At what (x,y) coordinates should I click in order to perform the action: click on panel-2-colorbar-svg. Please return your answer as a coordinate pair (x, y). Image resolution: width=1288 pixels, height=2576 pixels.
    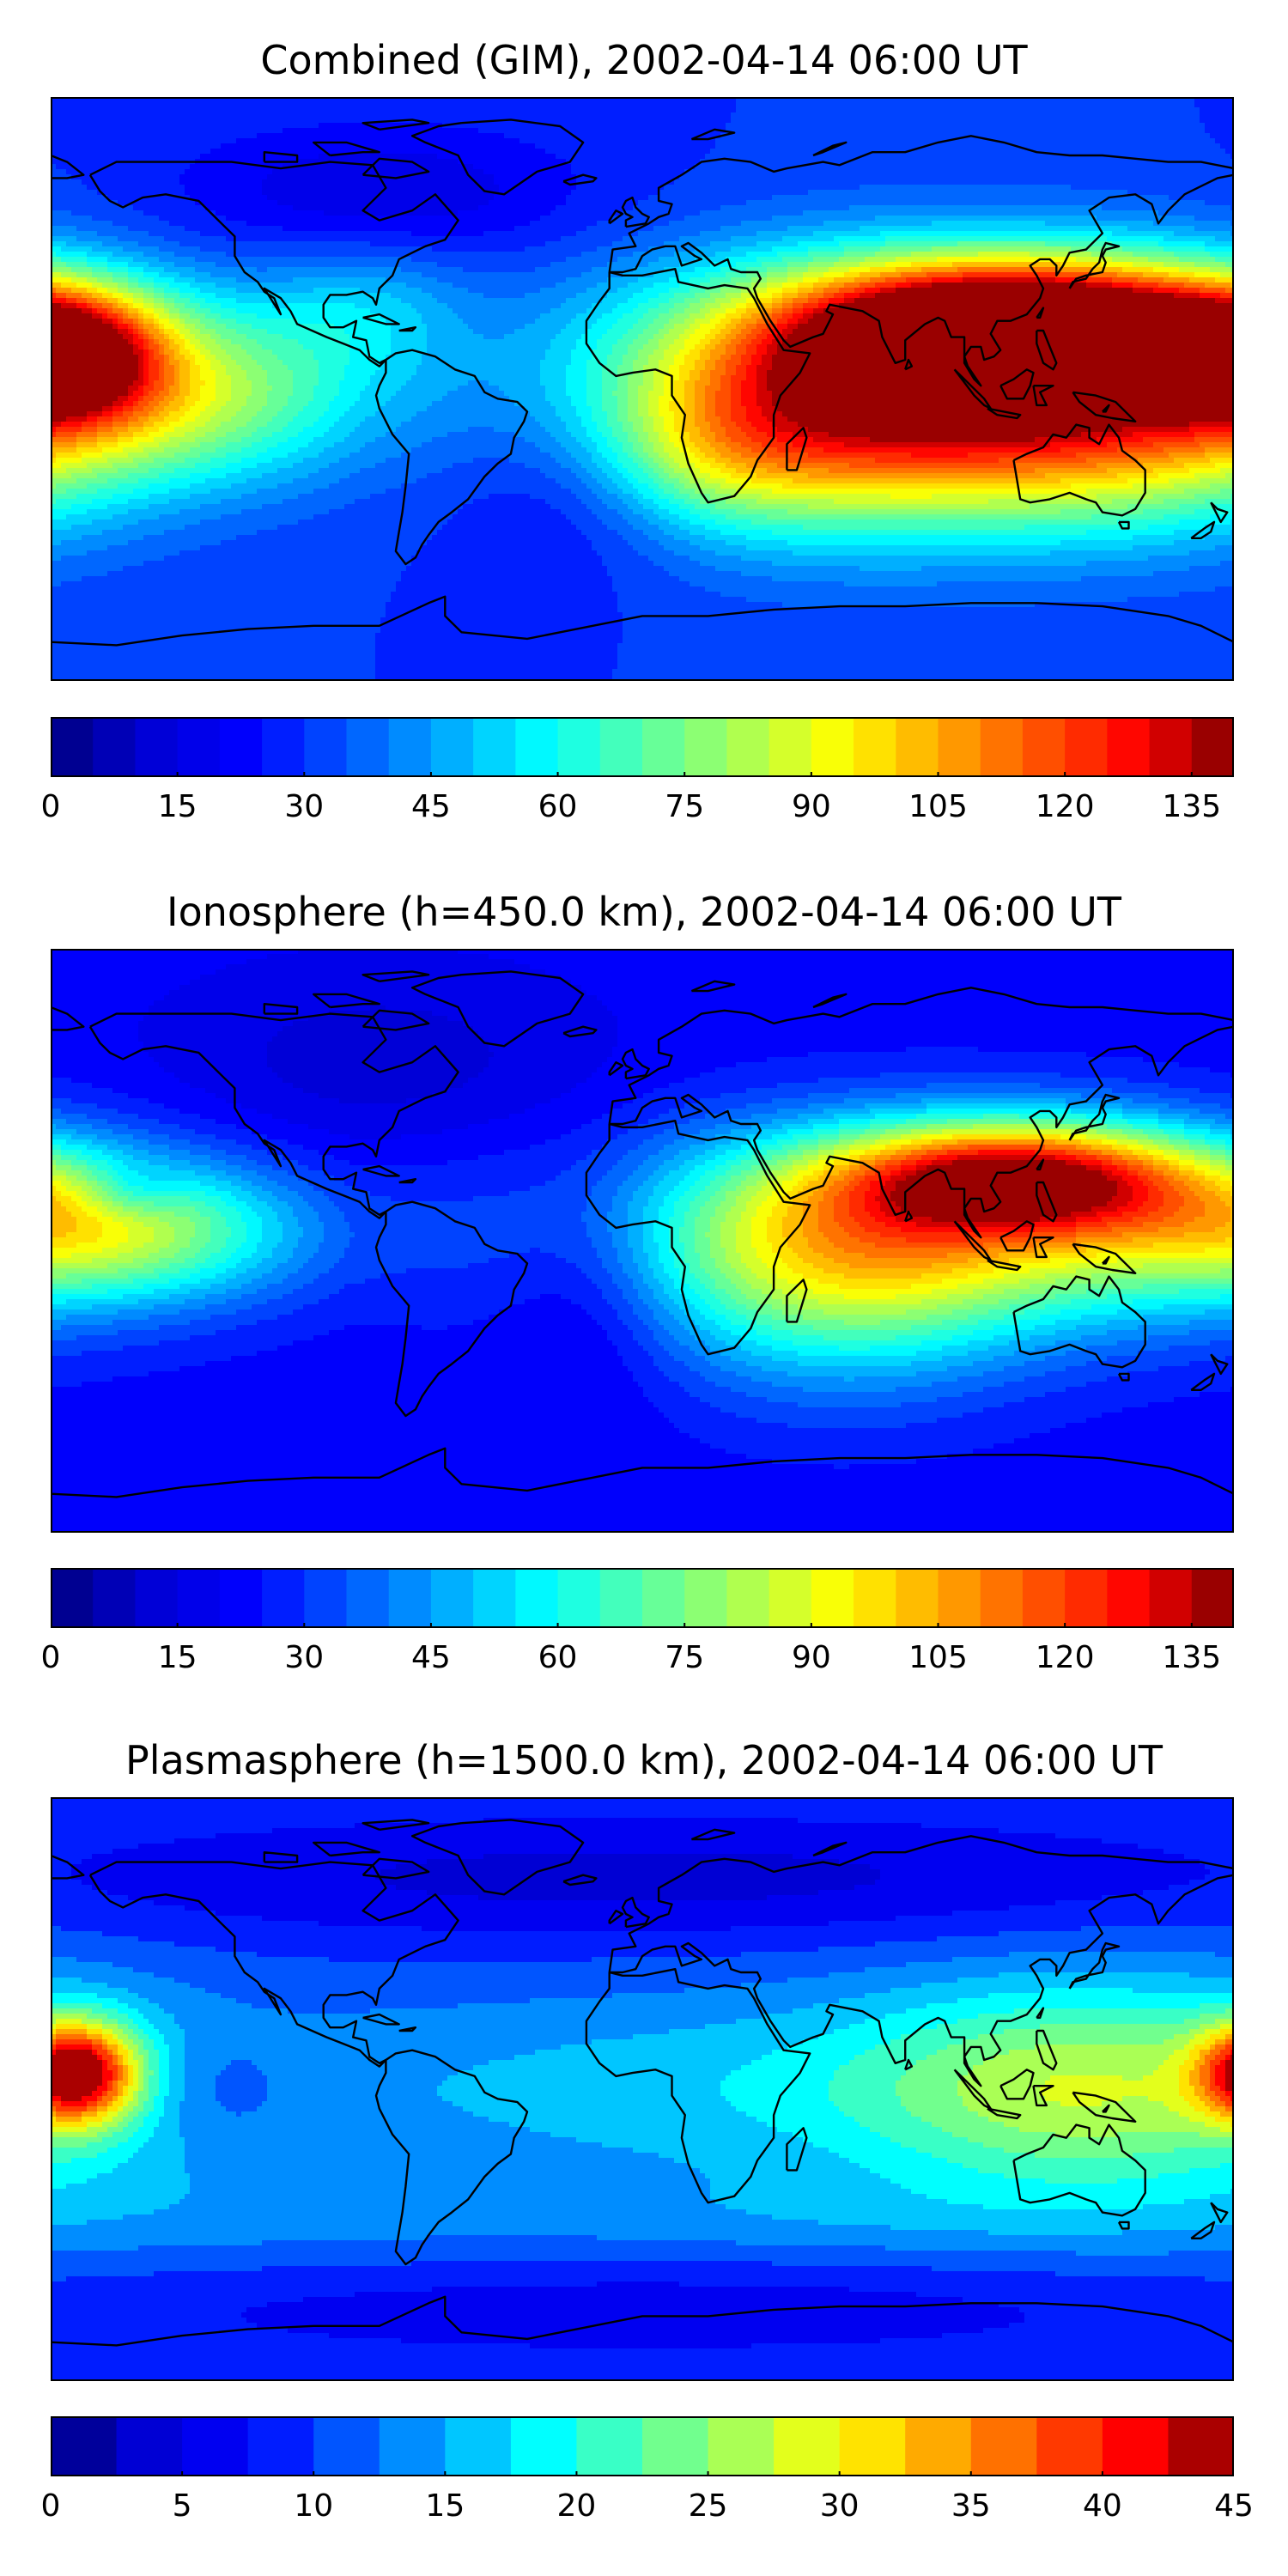
    Looking at the image, I should click on (642, 1598).